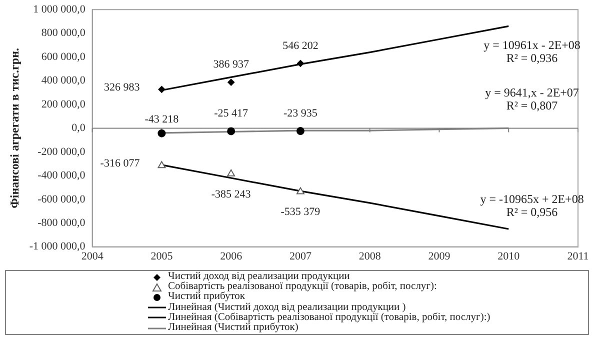  Describe the element at coordinates (231, 256) in the screenshot. I see `x-tick-label: 2006` at that location.